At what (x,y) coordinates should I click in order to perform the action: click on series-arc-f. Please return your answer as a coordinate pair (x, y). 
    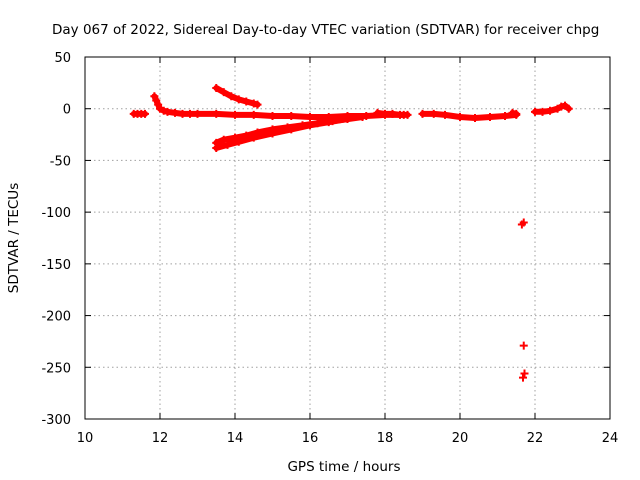
    Looking at the image, I should click on (392, 113).